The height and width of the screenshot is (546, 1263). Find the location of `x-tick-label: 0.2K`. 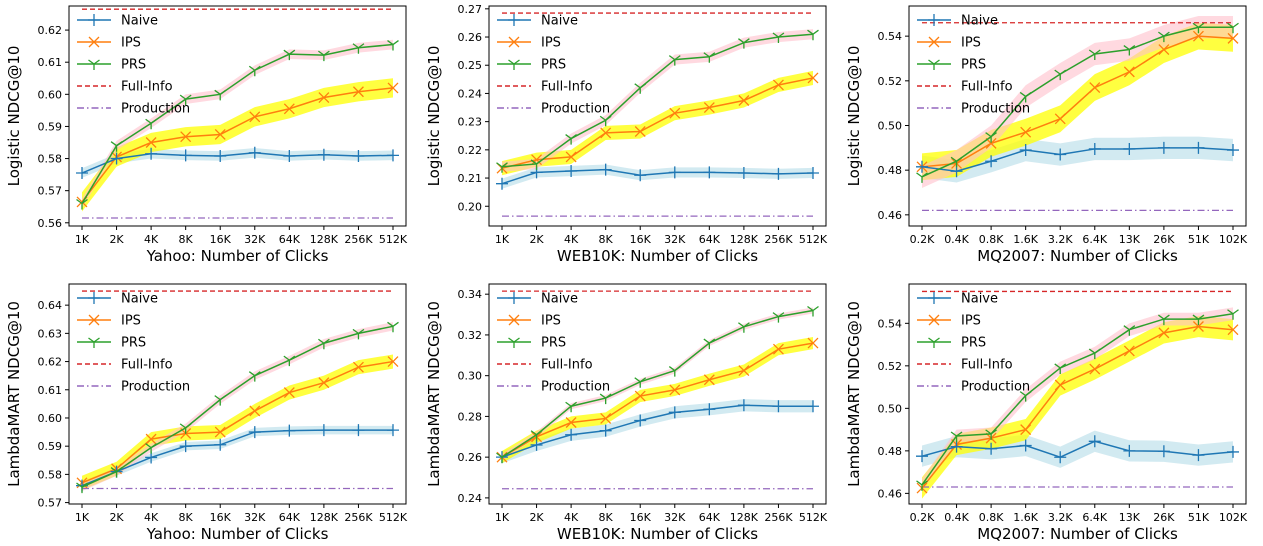

x-tick-label: 0.2K is located at coordinates (922, 517).